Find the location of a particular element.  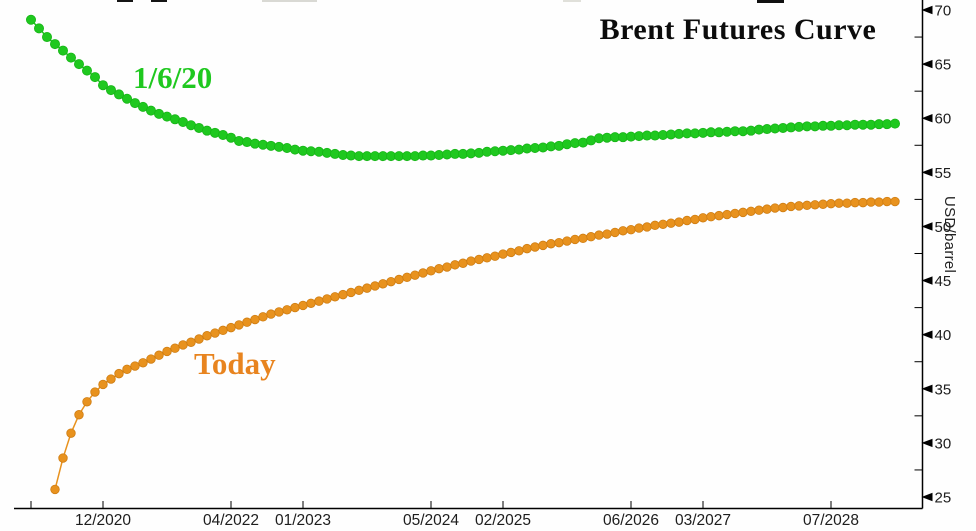

y-tick-label: 25 is located at coordinates (943, 498).